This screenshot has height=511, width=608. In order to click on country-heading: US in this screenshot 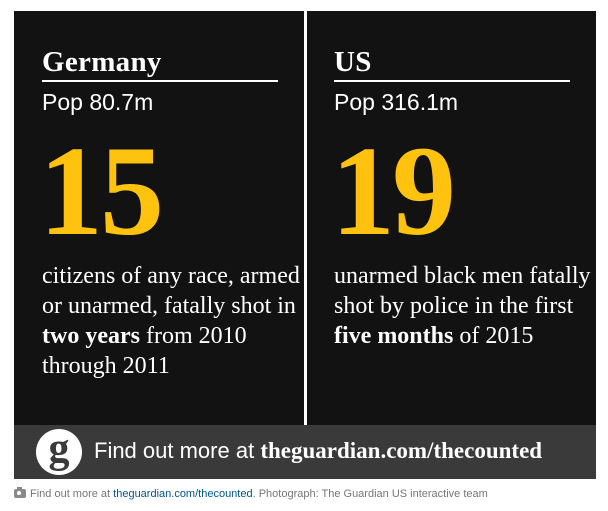, I will do `click(353, 62)`.